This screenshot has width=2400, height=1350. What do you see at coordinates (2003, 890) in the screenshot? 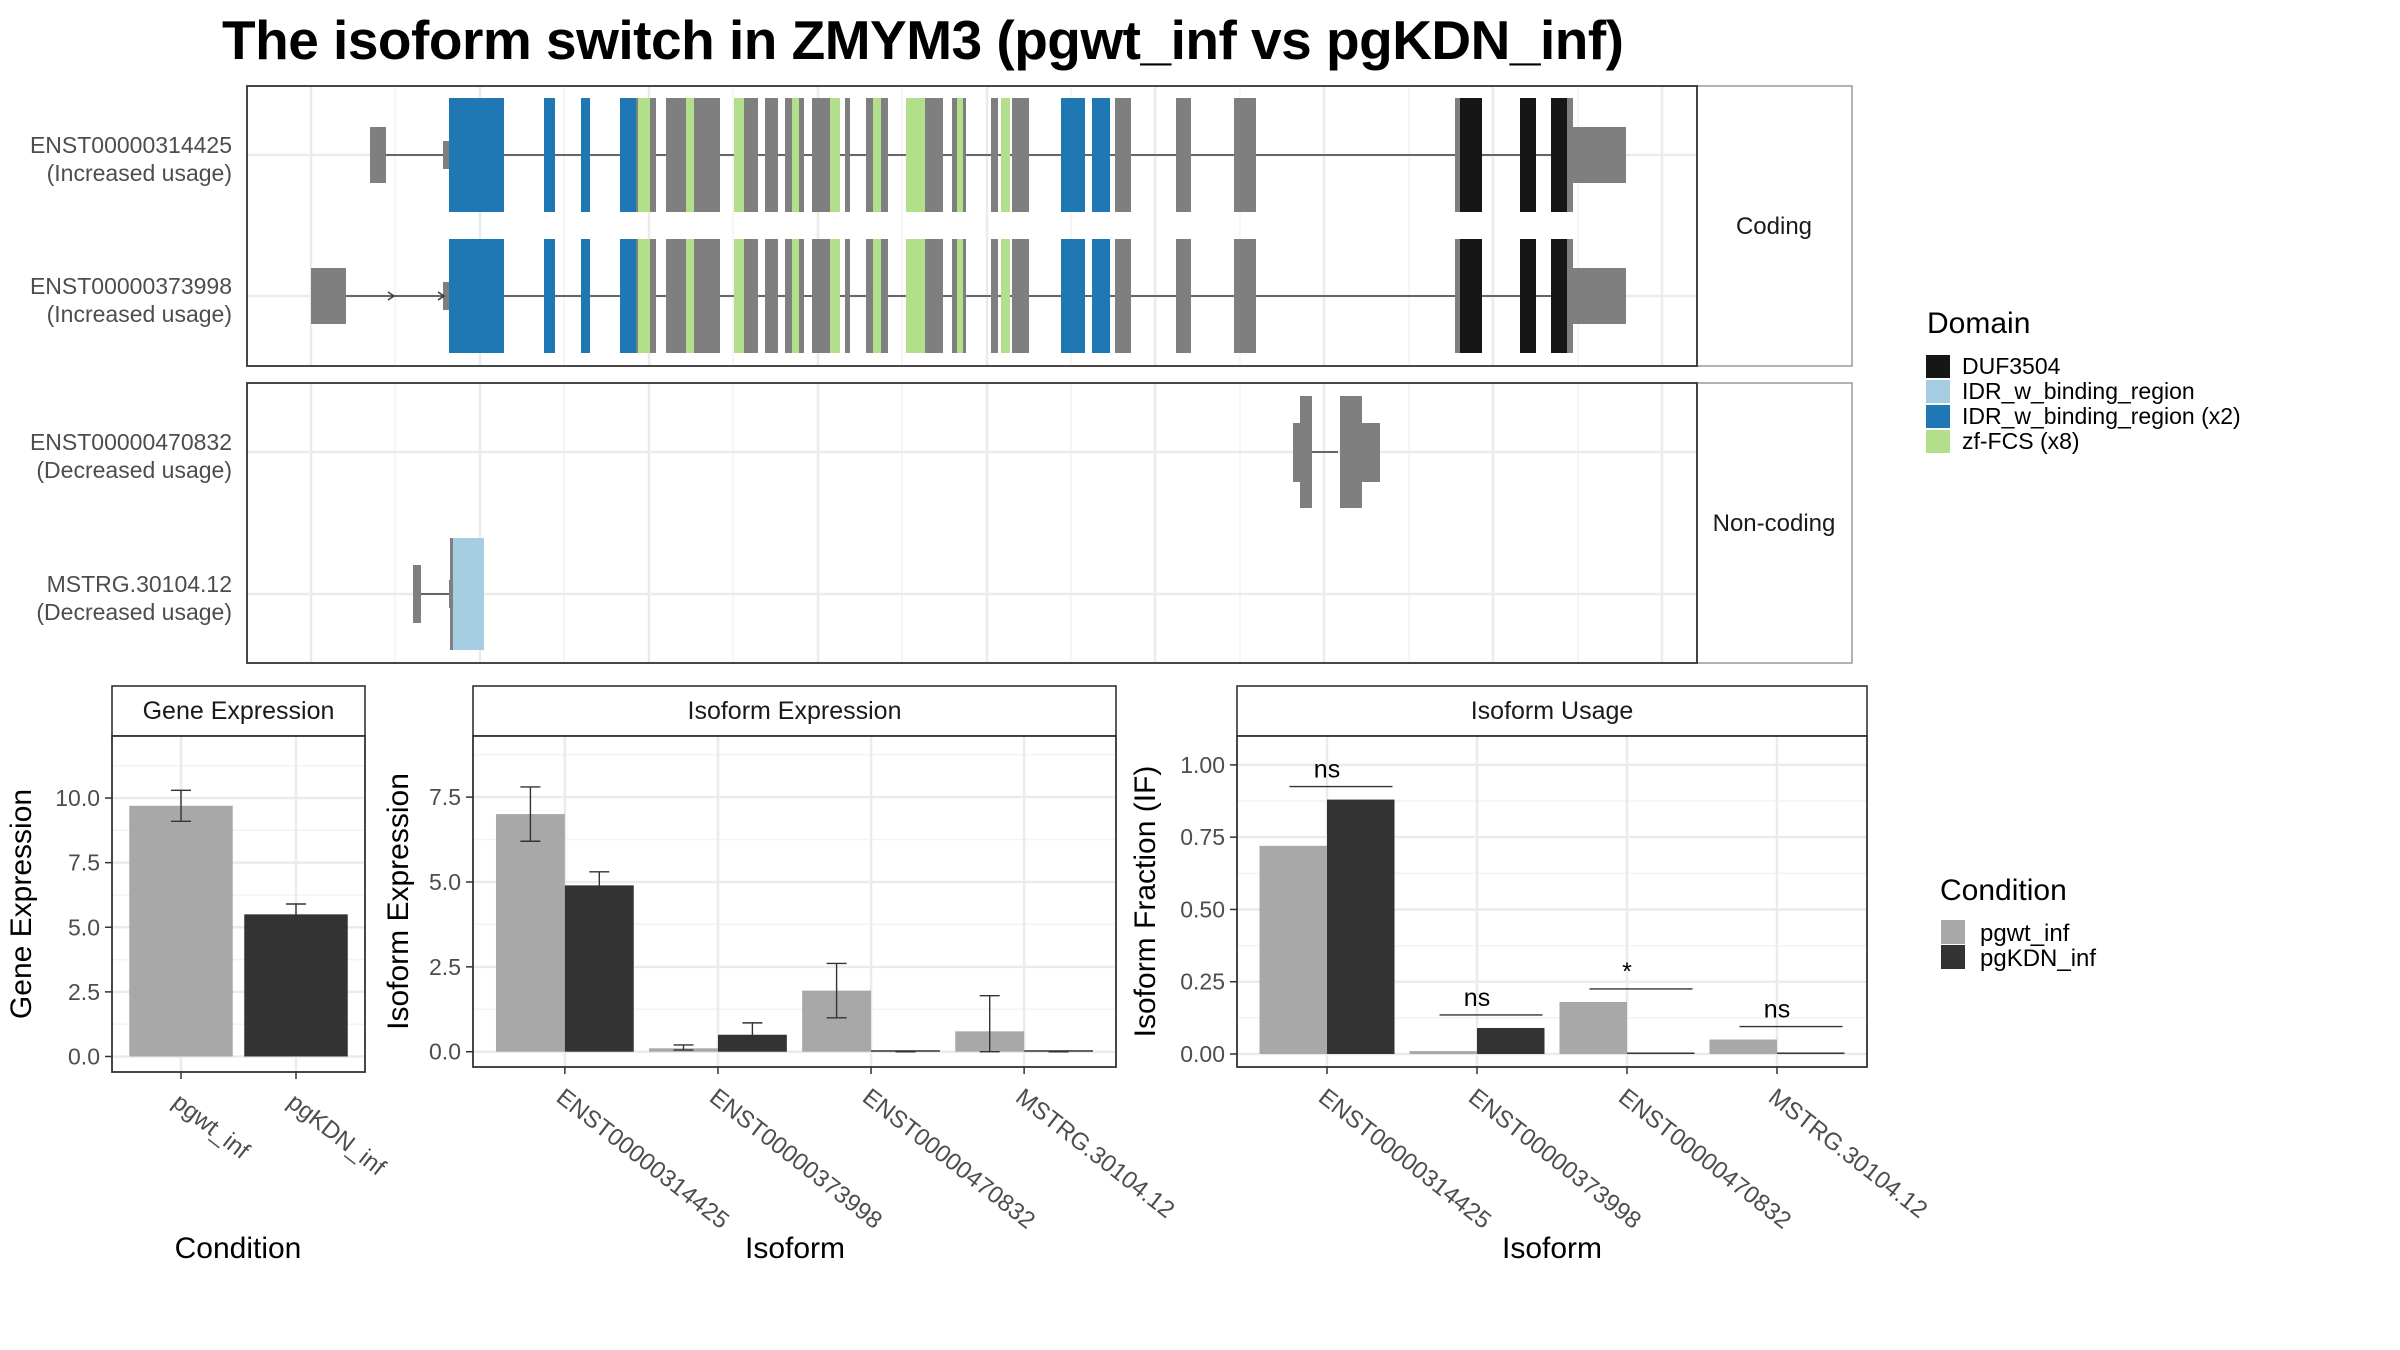
I see `legend-title: Condition` at bounding box center [2003, 890].